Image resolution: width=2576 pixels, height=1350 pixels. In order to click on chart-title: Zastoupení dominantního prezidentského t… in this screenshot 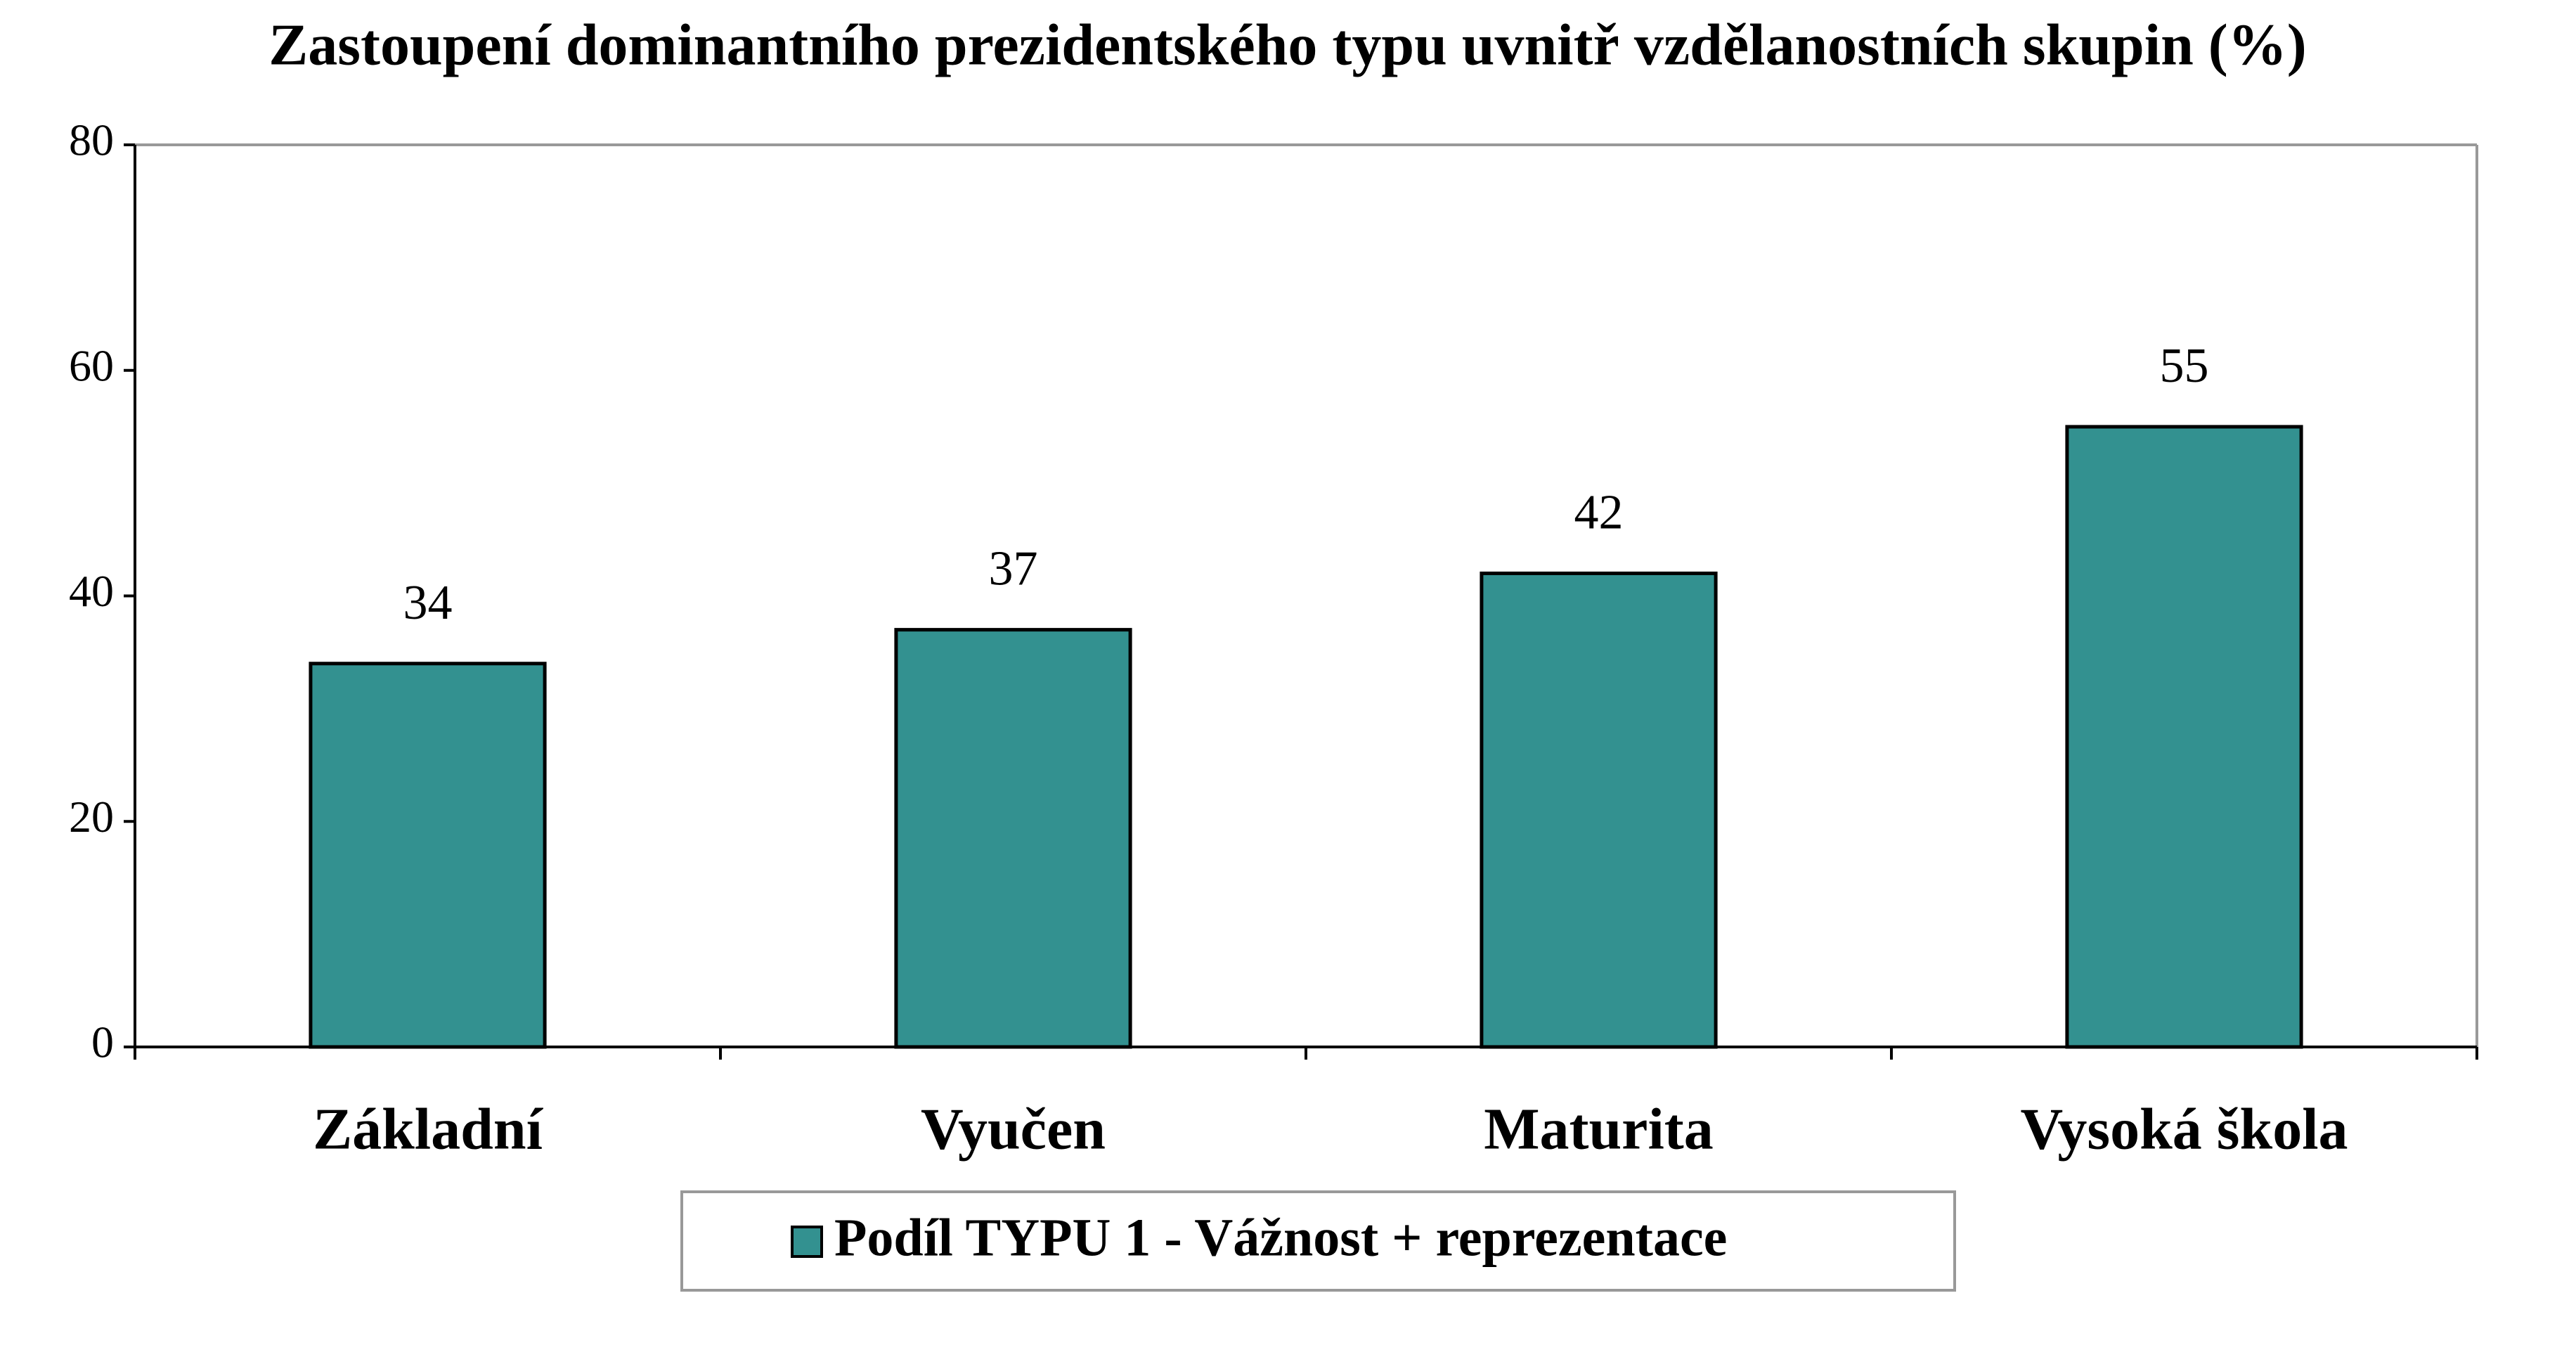, I will do `click(1287, 44)`.